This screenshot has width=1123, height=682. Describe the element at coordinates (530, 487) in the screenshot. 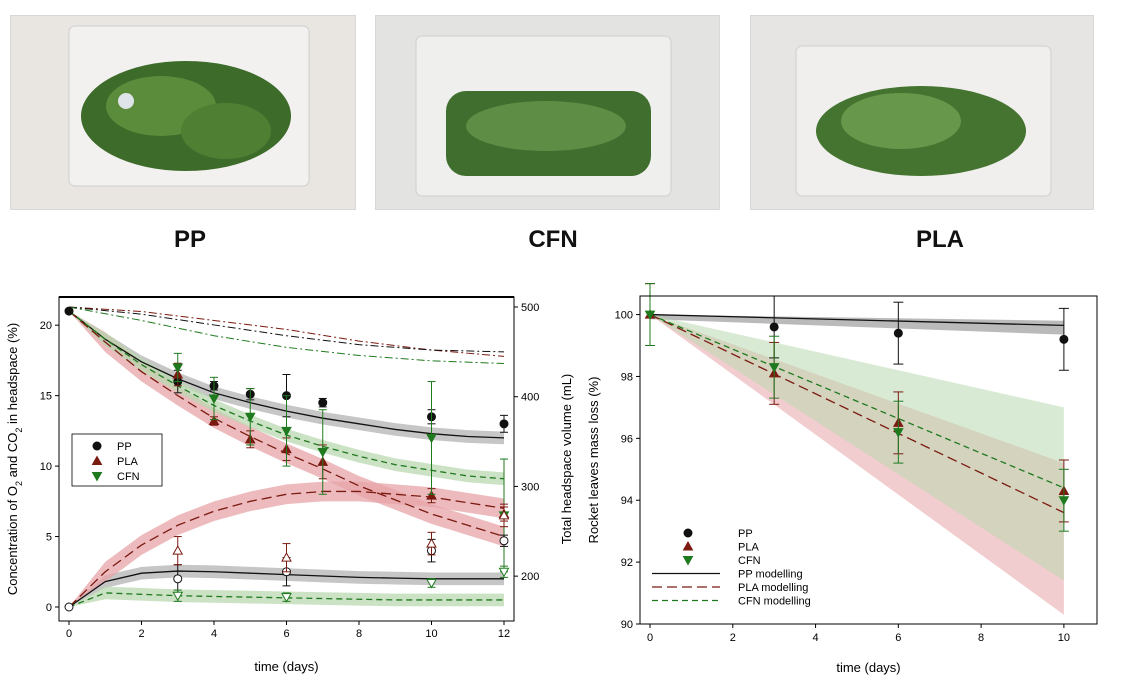

I see `y2-tick-label: 300` at that location.